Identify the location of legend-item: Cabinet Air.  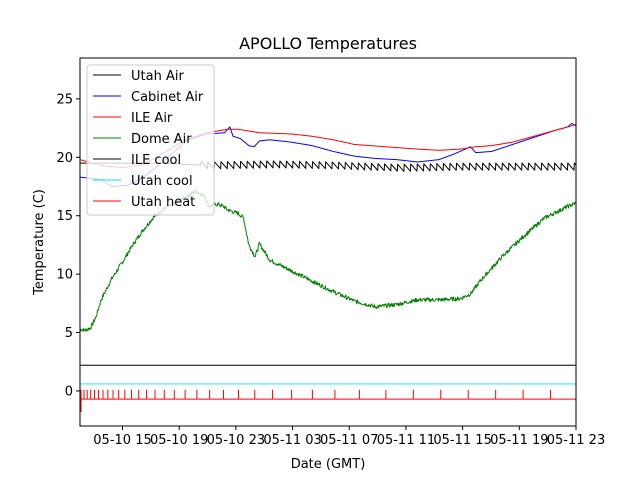
(148, 97).